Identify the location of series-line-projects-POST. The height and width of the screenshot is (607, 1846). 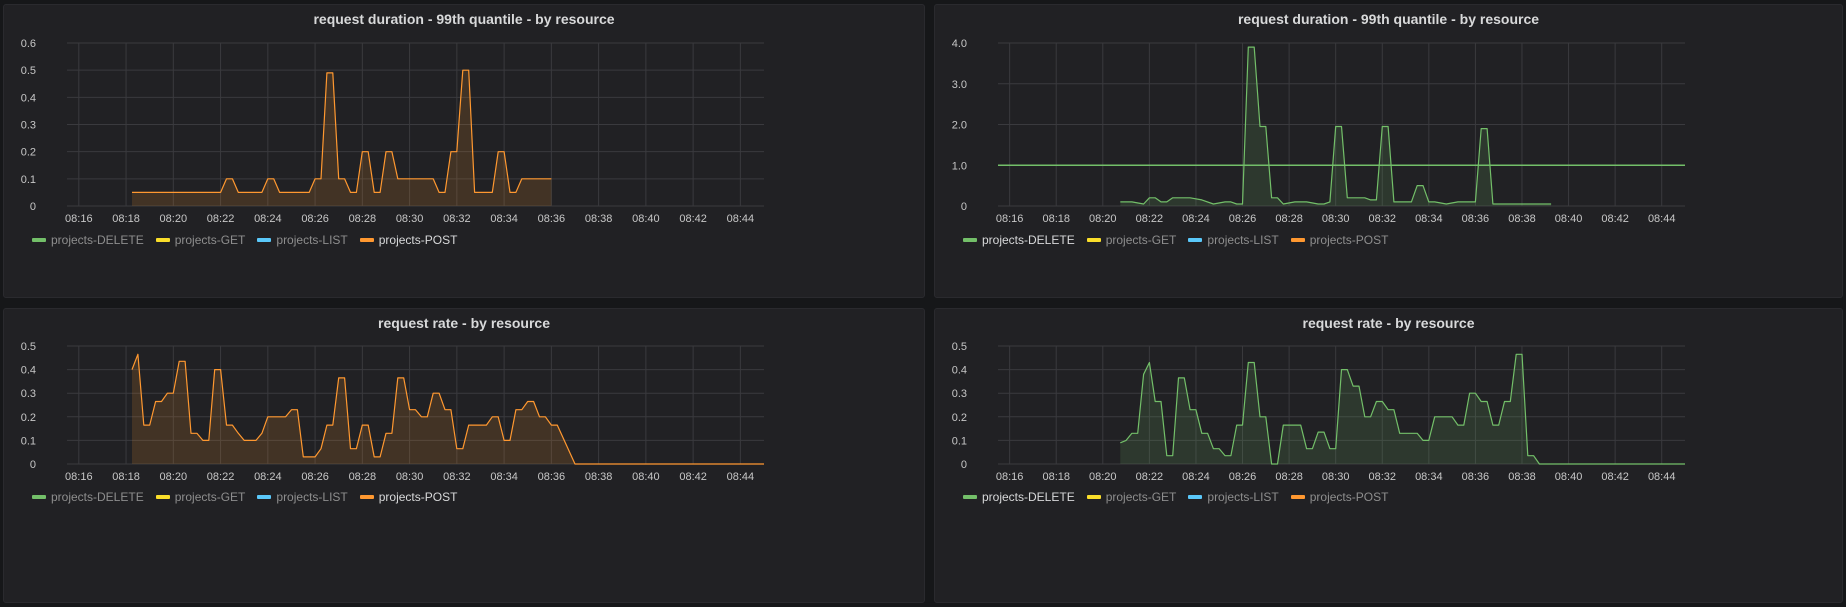
(447, 409).